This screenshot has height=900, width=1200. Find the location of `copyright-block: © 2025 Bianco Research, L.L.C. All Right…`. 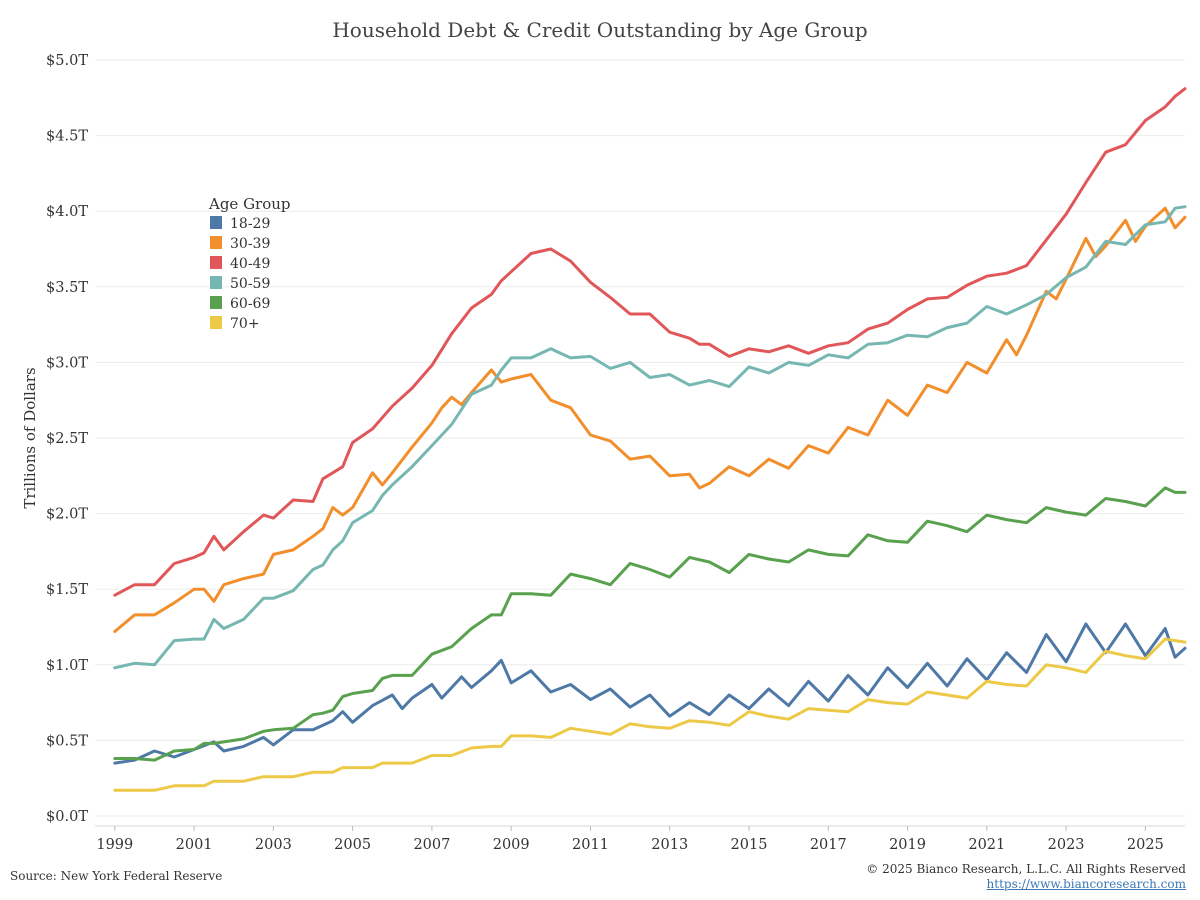

copyright-block: © 2025 Bianco Research, L.L.C. All Right… is located at coordinates (1026, 877).